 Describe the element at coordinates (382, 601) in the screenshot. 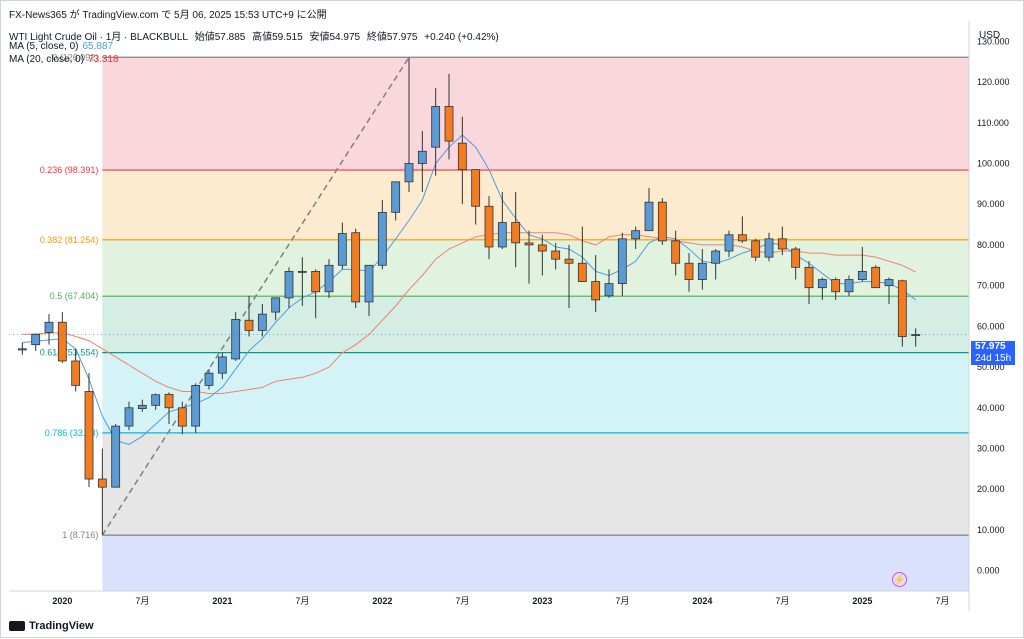

I see `x-tick-label: 2022` at that location.